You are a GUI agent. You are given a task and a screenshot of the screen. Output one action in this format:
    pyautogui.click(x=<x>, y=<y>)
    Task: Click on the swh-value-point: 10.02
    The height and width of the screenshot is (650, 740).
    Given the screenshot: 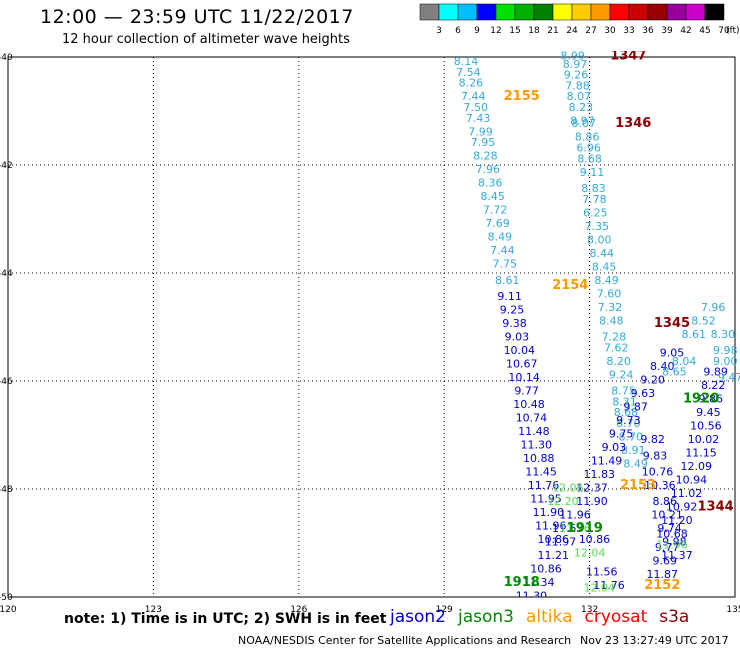 What is the action you would take?
    pyautogui.click(x=704, y=439)
    